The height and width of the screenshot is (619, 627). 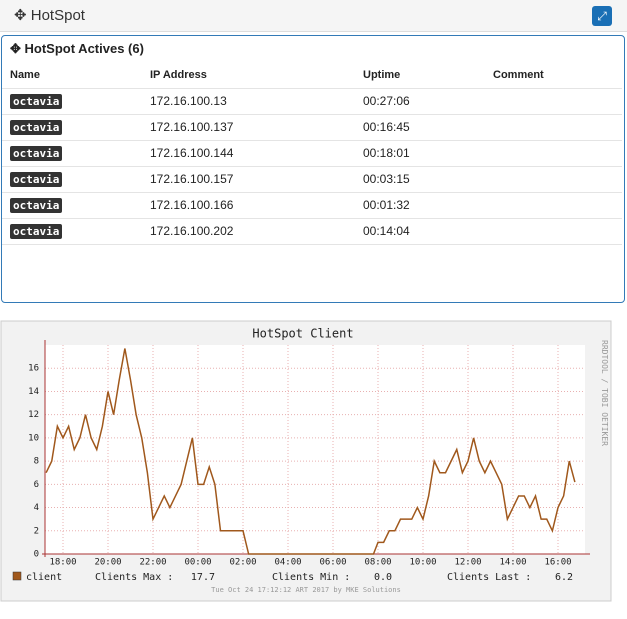 I want to click on table-cell: 172.16.100.202, so click(x=192, y=231).